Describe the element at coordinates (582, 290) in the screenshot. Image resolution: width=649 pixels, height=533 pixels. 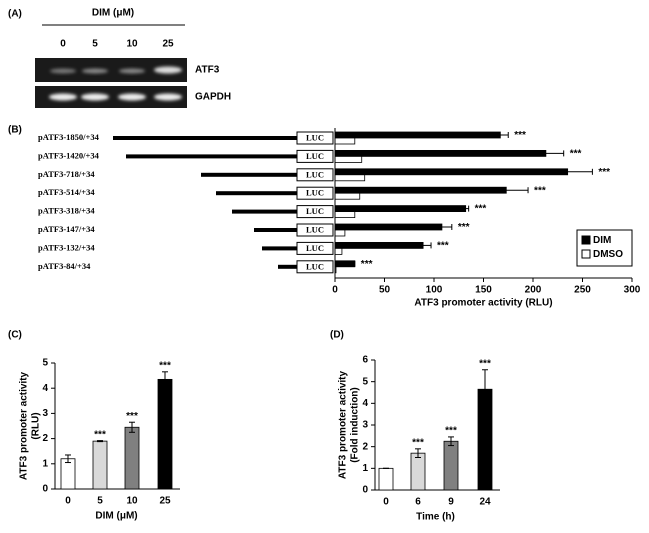
I see `x-tick-label: 250` at that location.